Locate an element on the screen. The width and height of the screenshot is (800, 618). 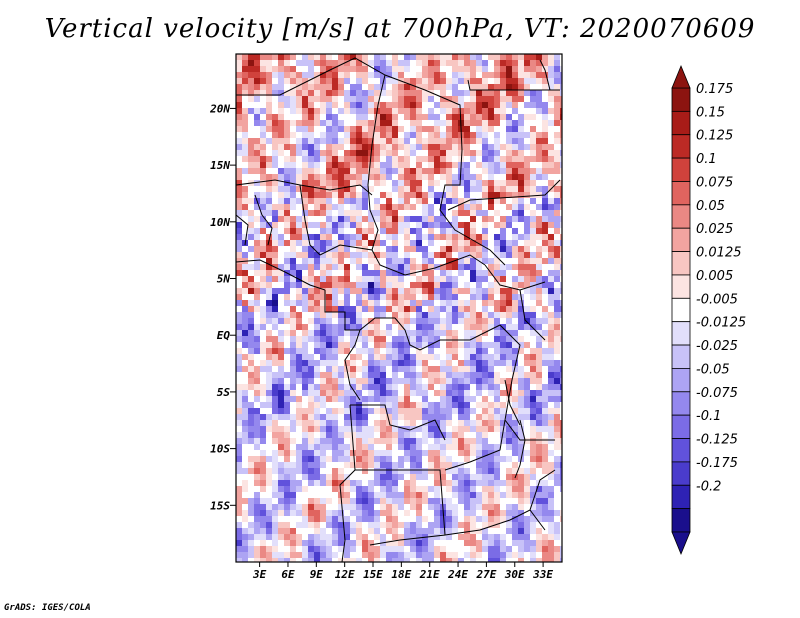
colorbar-label: 0.025 is located at coordinates (714, 229).